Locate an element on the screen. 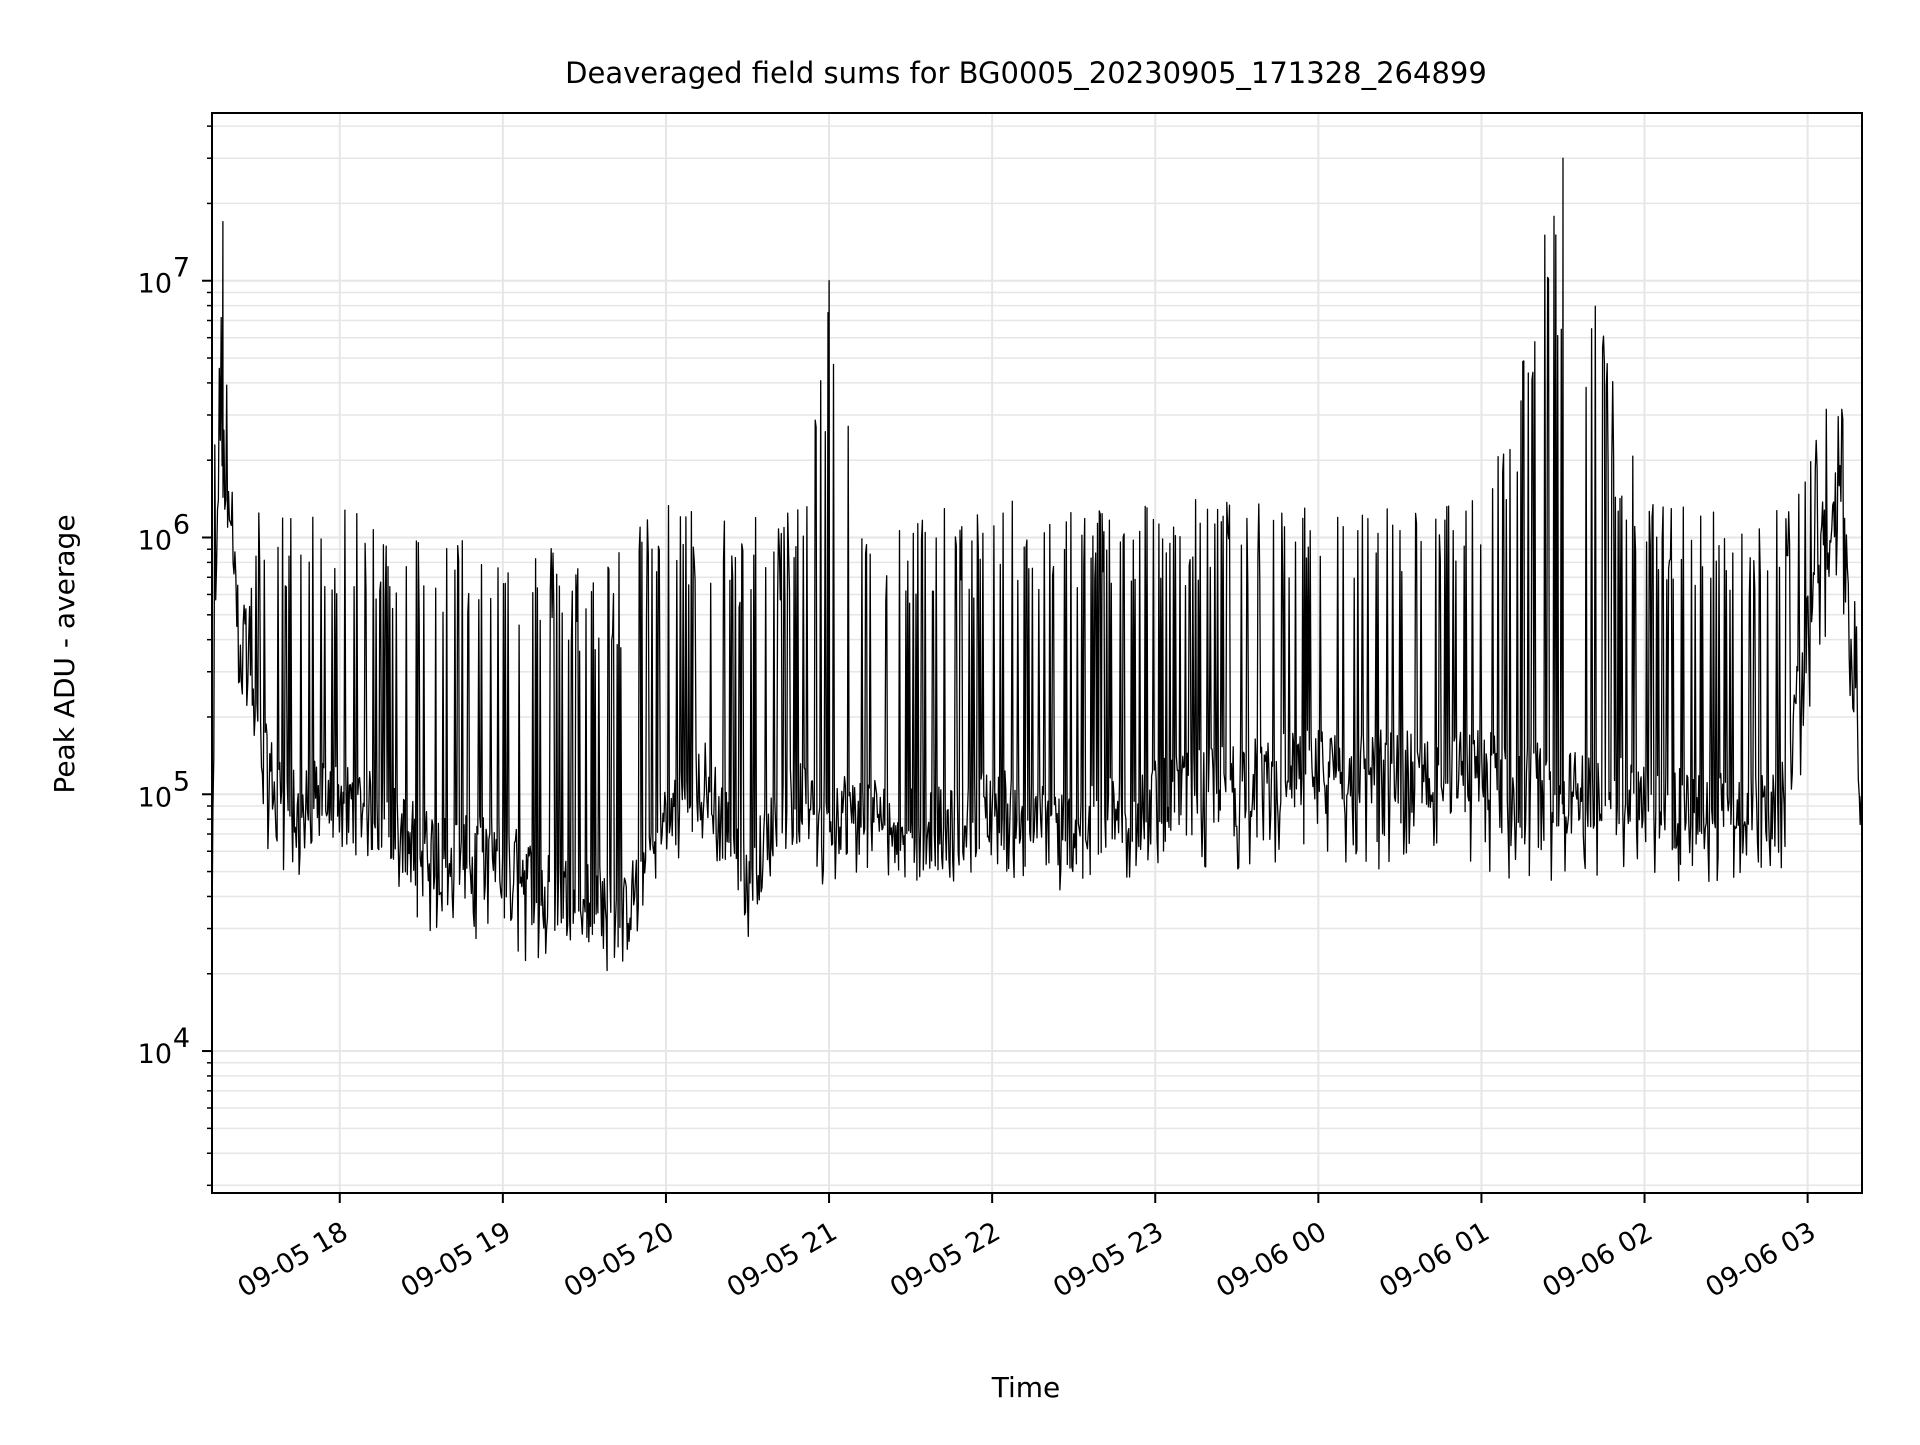 The height and width of the screenshot is (1445, 1920). y-tick-exponent: 7 is located at coordinates (181, 268).